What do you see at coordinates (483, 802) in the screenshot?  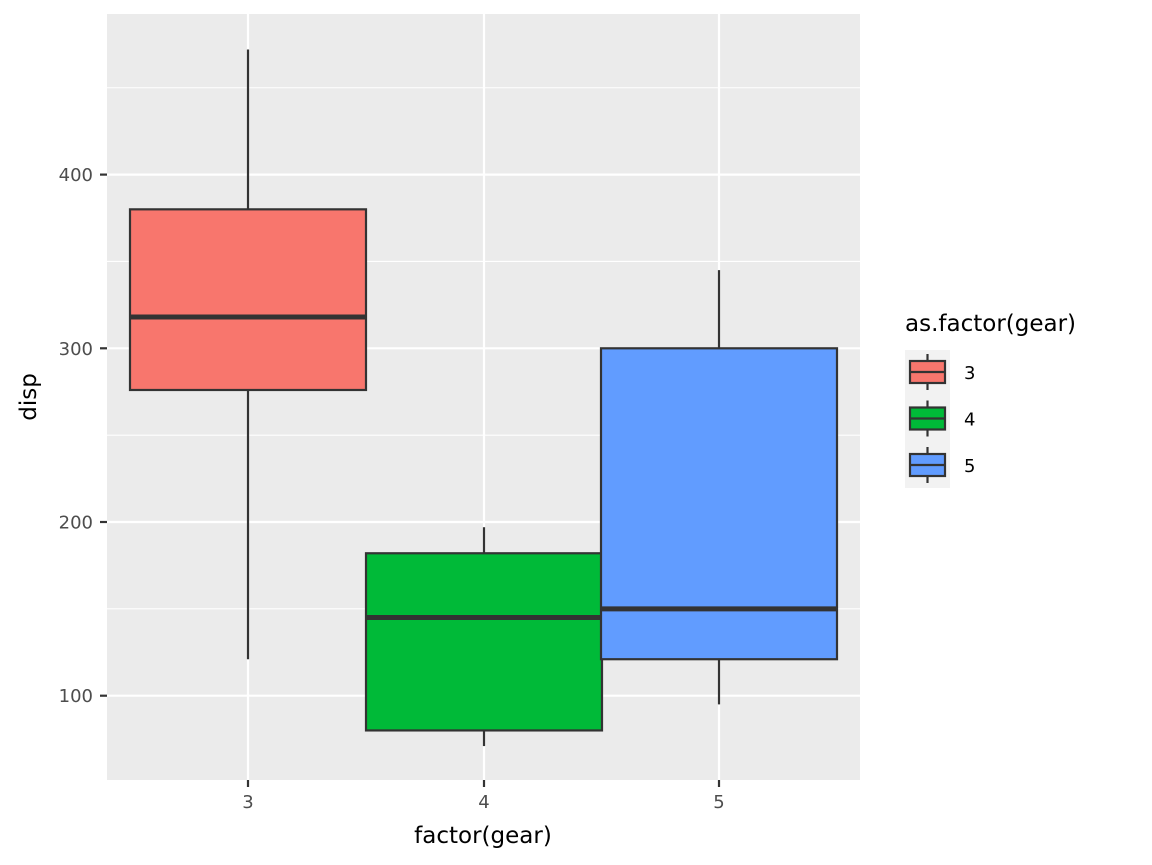 I see `x-tick-label: 4` at bounding box center [483, 802].